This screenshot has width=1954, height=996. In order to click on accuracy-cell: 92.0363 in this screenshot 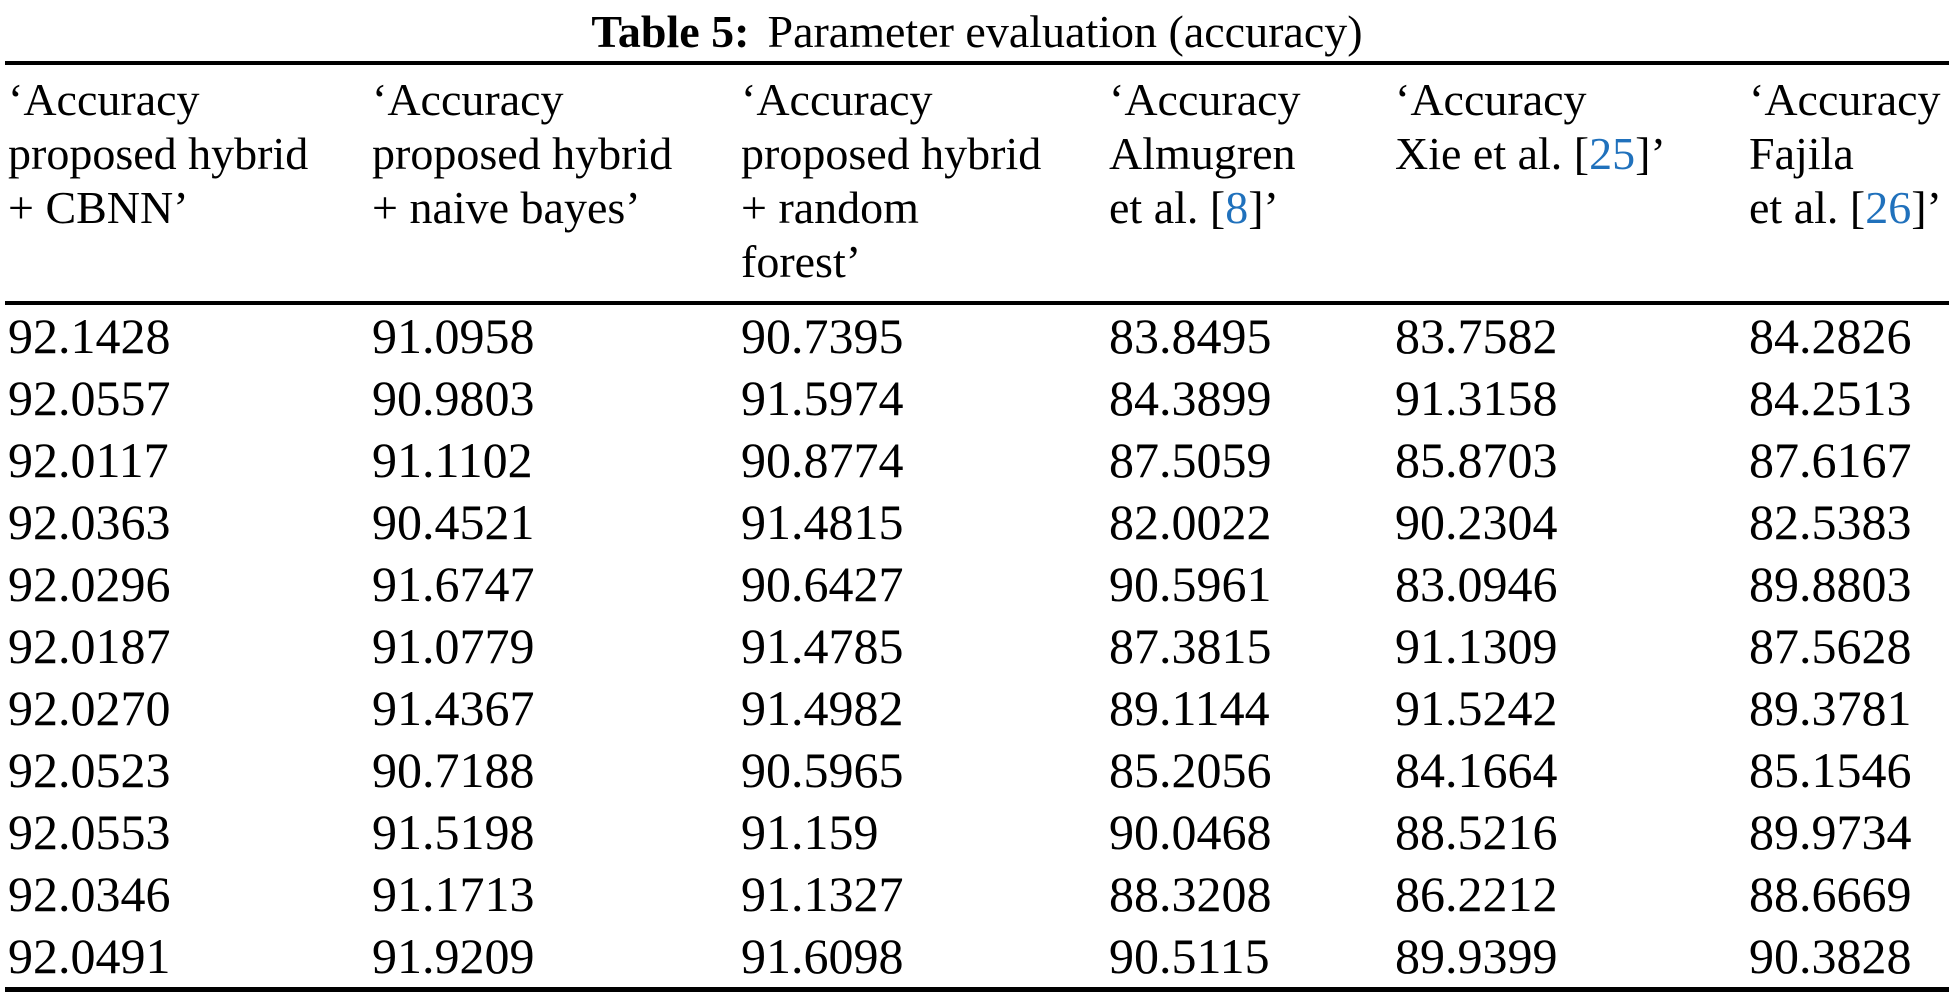, I will do `click(89, 522)`.